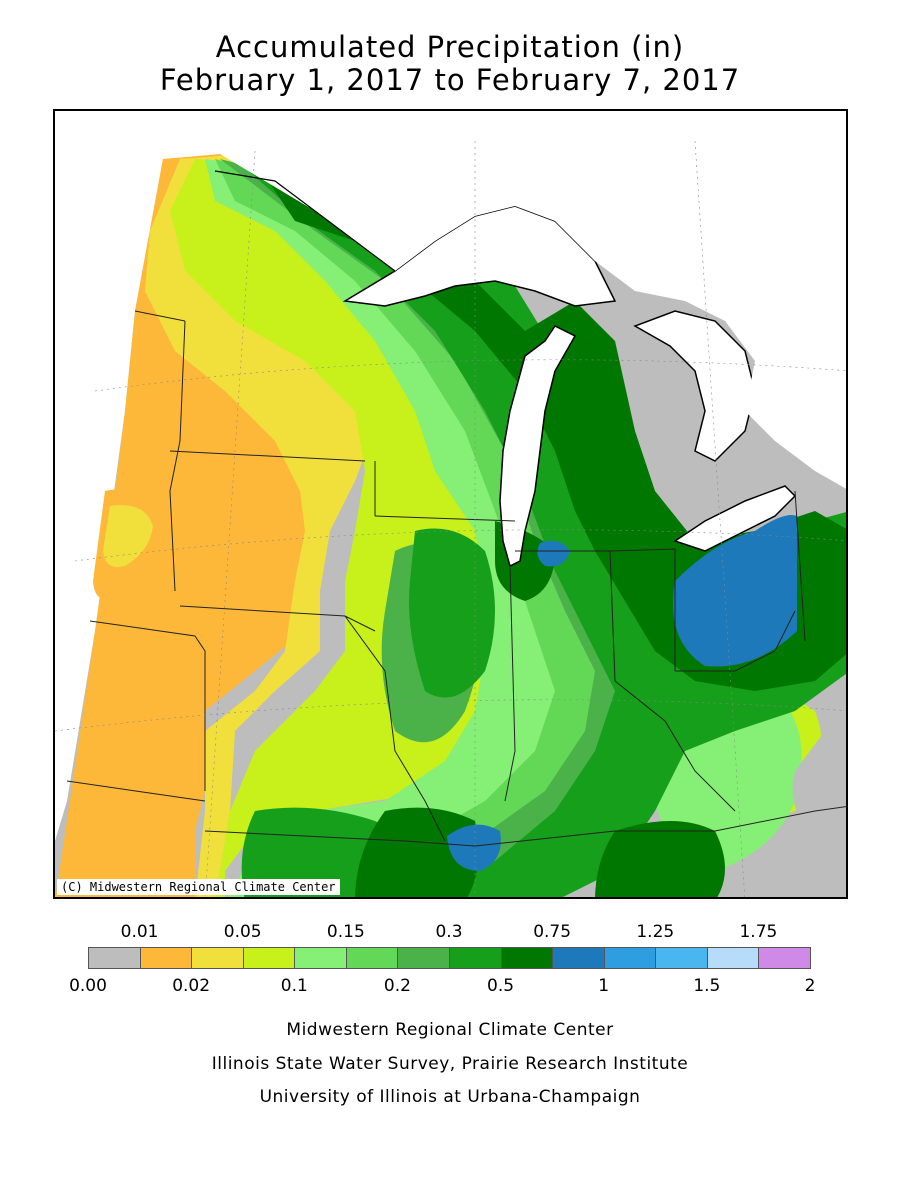  I want to click on lake-michigan, so click(538, 446).